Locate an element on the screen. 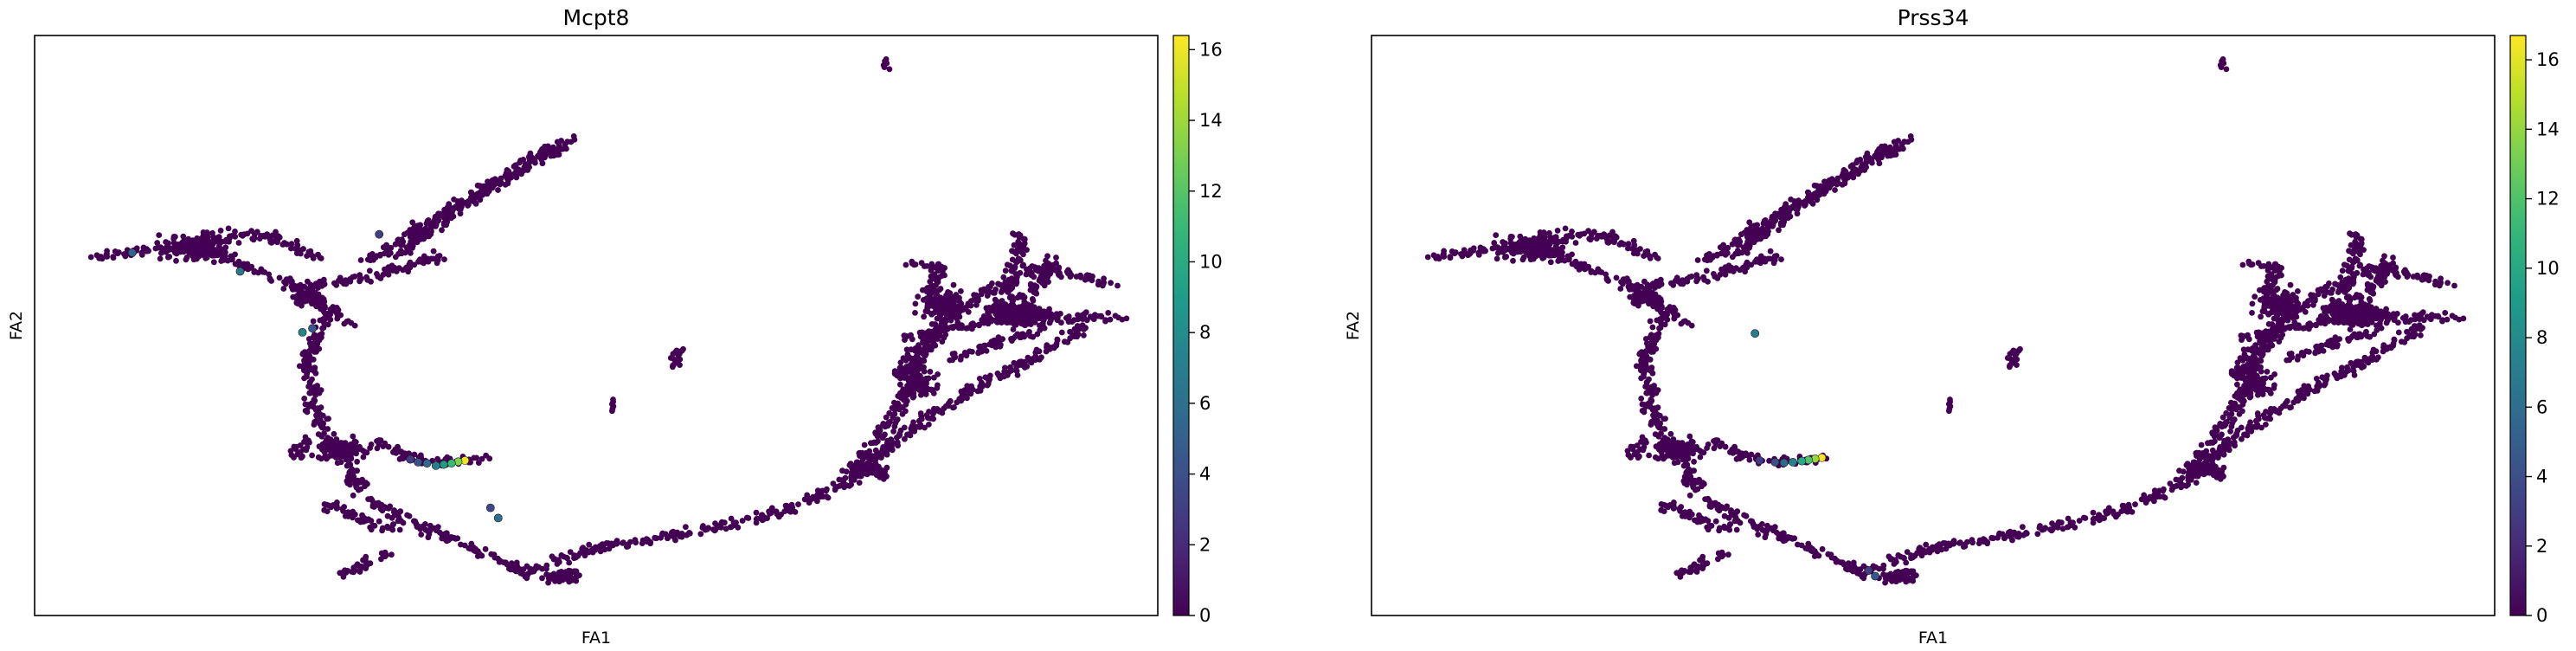 This screenshot has width=2576, height=651. x-axis-label: FA1 is located at coordinates (596, 638).